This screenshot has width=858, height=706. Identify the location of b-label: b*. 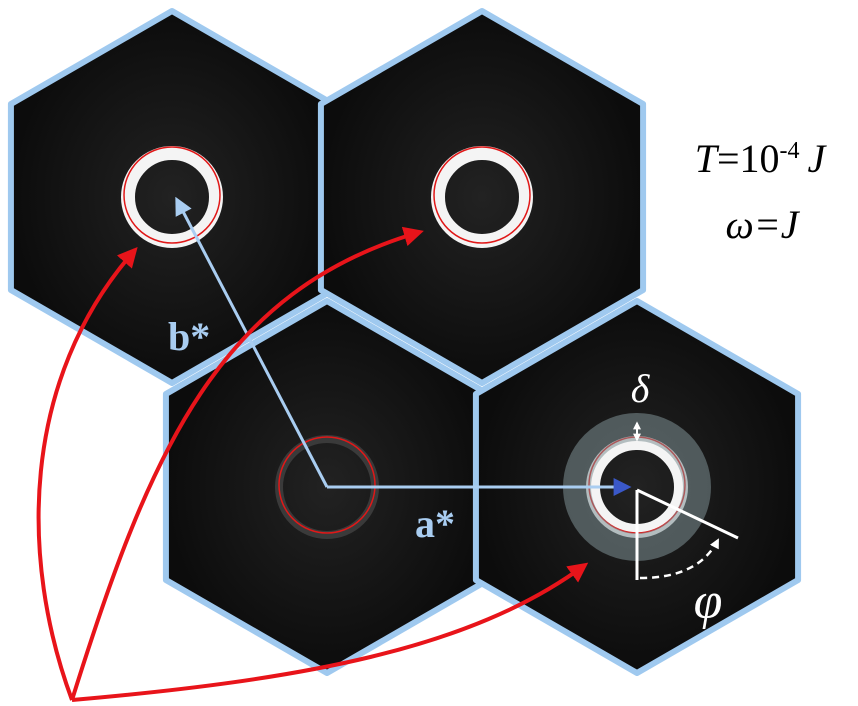
(189, 336).